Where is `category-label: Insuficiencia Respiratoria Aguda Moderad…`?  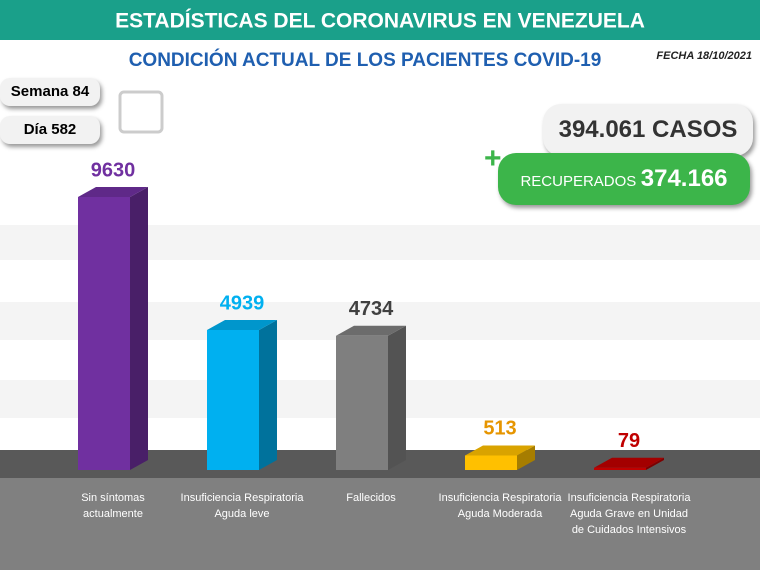
category-label: Insuficiencia Respiratoria Aguda Moderad… is located at coordinates (500, 506).